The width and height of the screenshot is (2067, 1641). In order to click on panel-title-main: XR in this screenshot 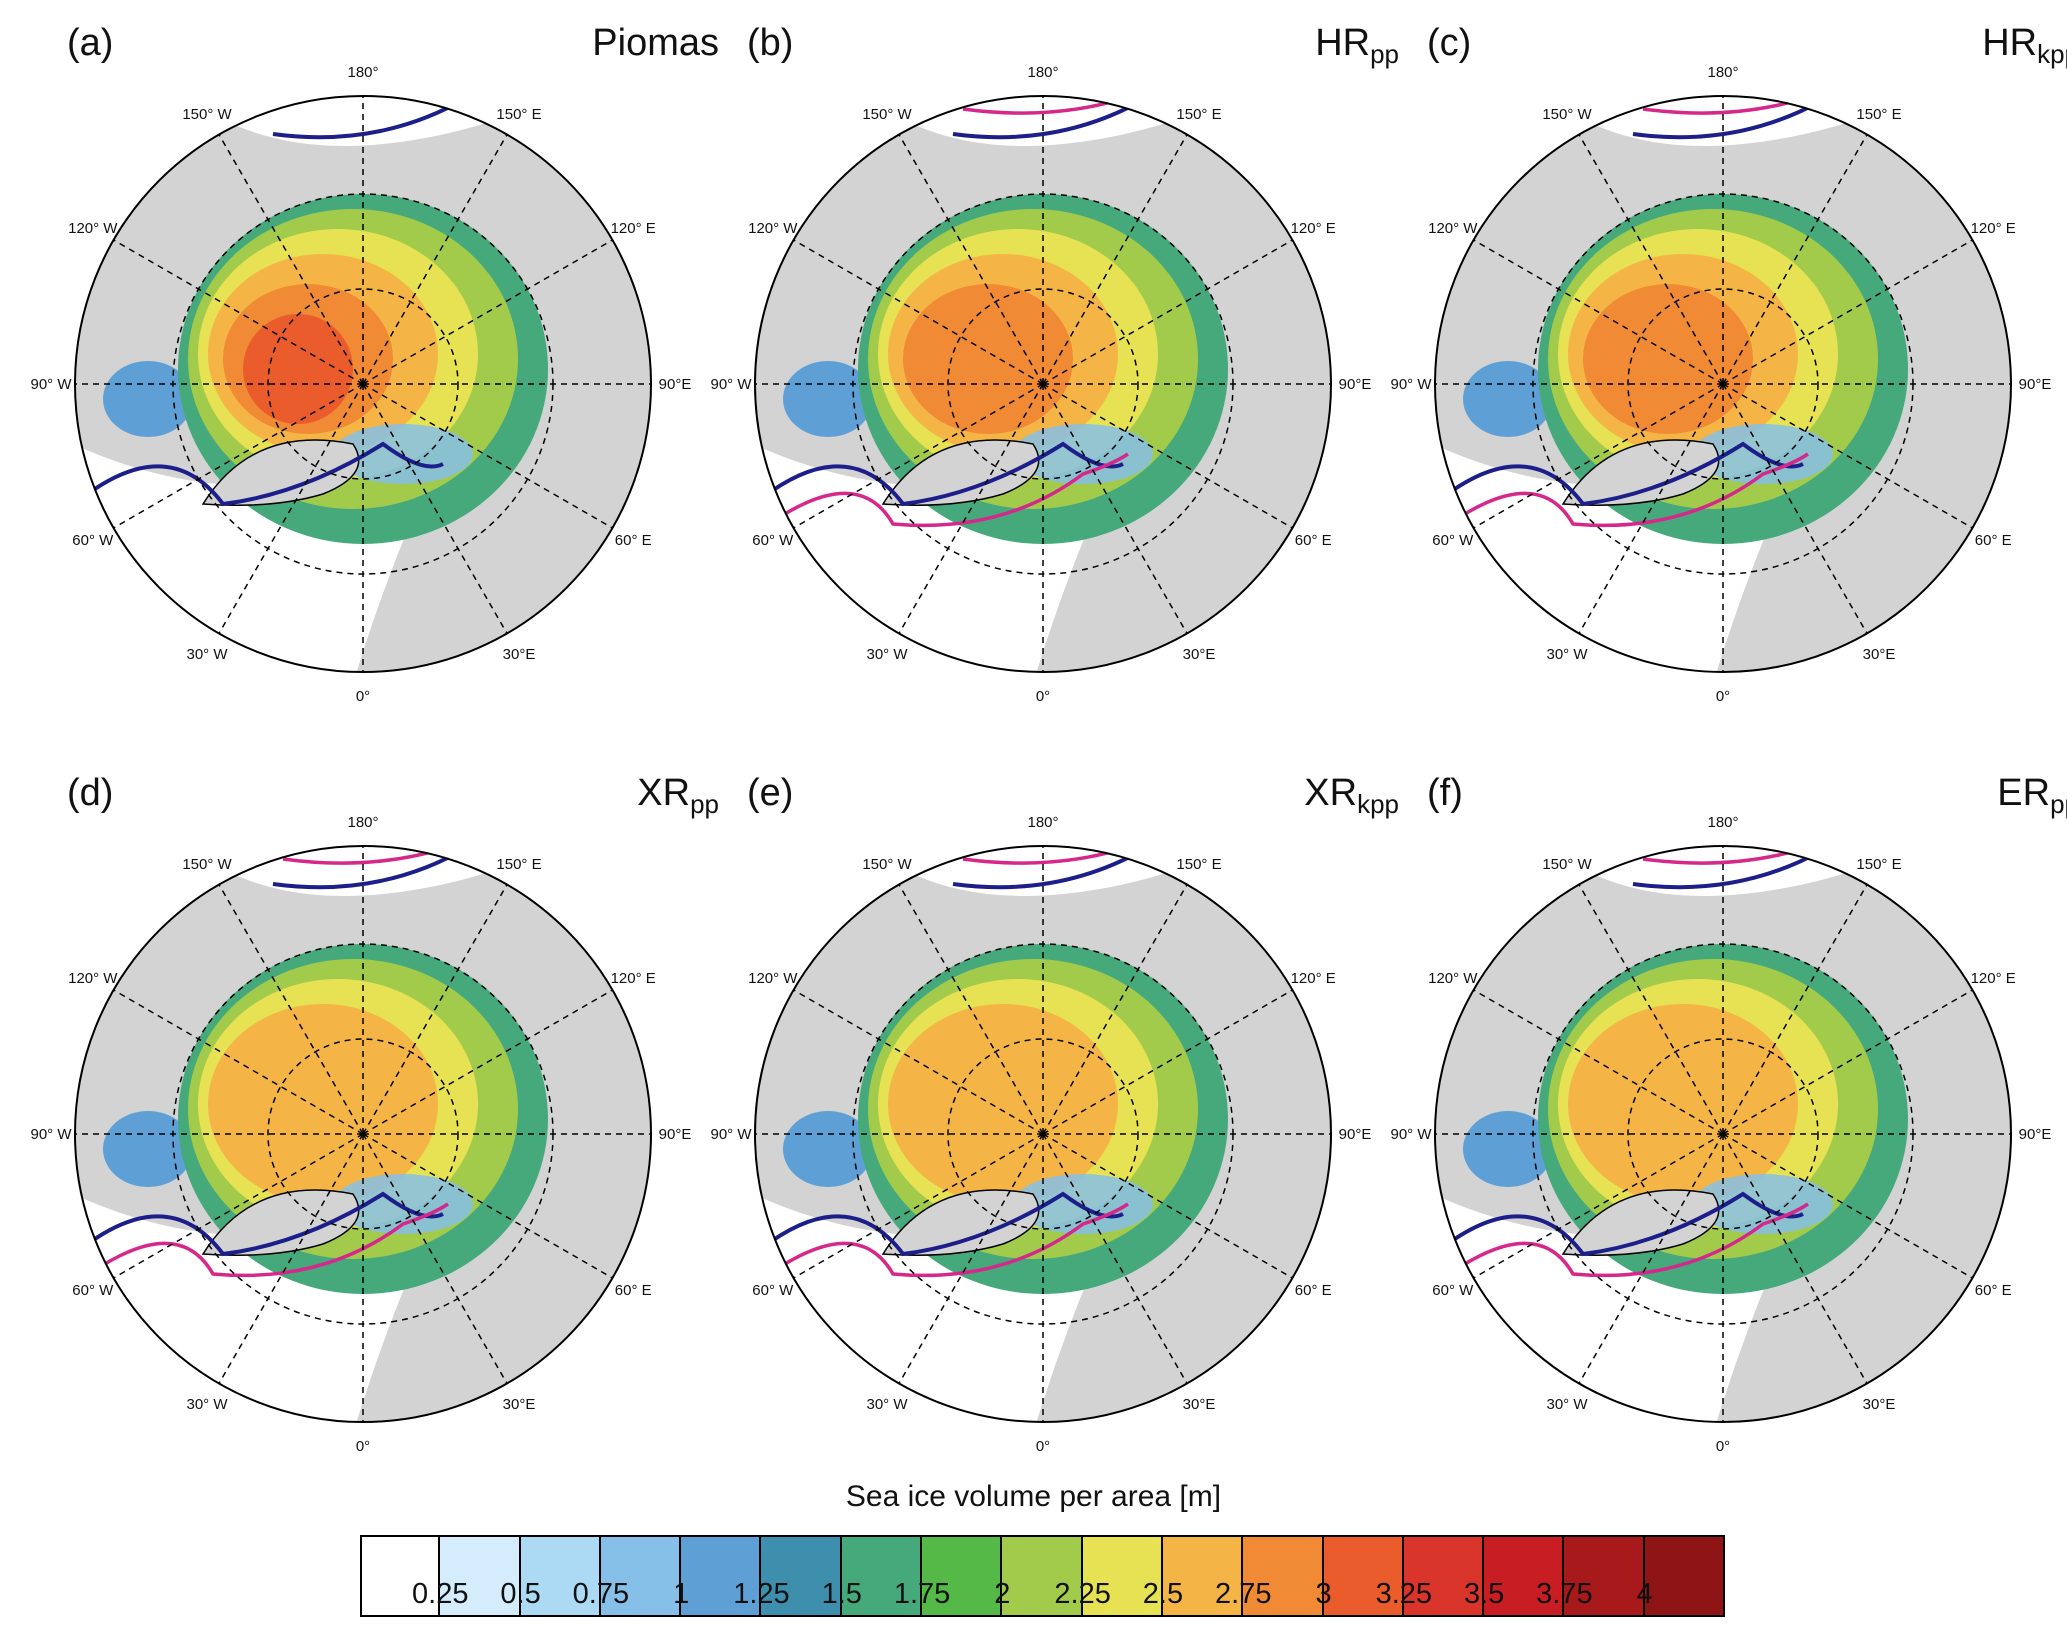, I will do `click(664, 793)`.